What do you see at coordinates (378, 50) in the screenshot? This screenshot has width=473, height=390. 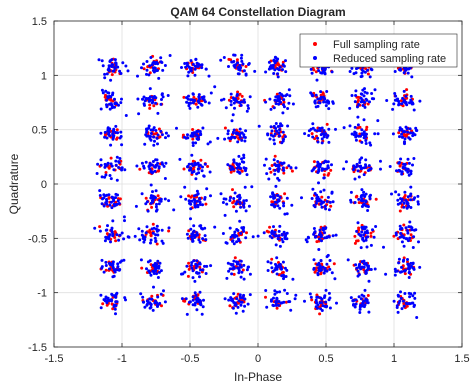 I see `legend-box` at bounding box center [378, 50].